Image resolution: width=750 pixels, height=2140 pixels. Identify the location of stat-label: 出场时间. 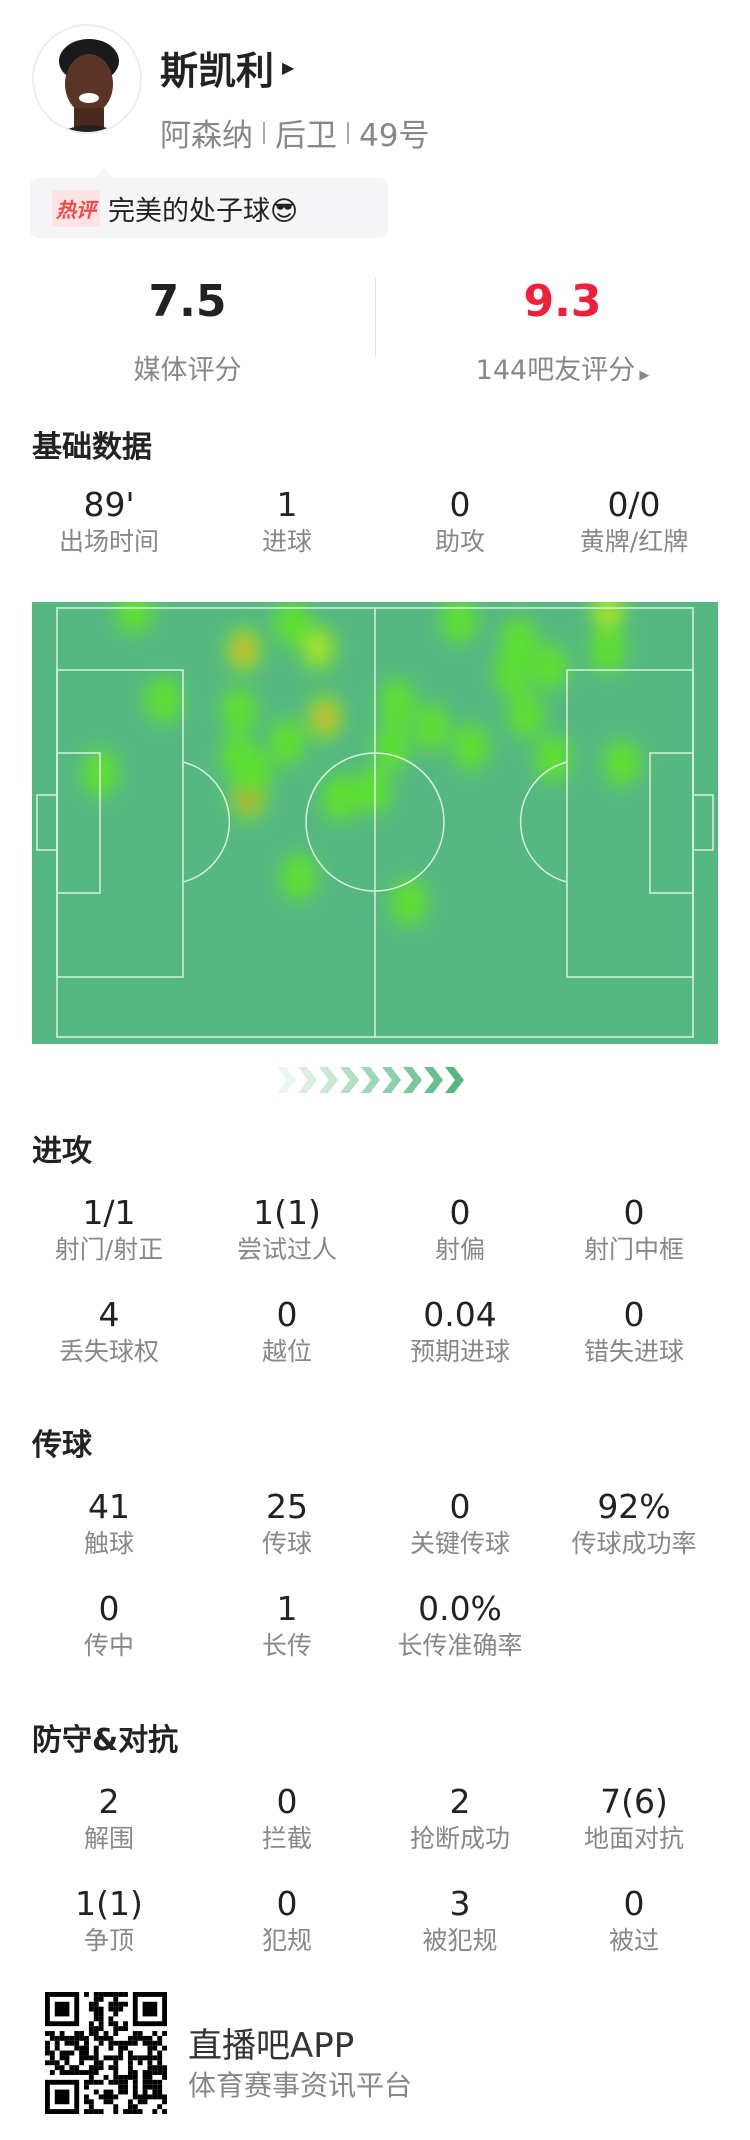
(108, 541).